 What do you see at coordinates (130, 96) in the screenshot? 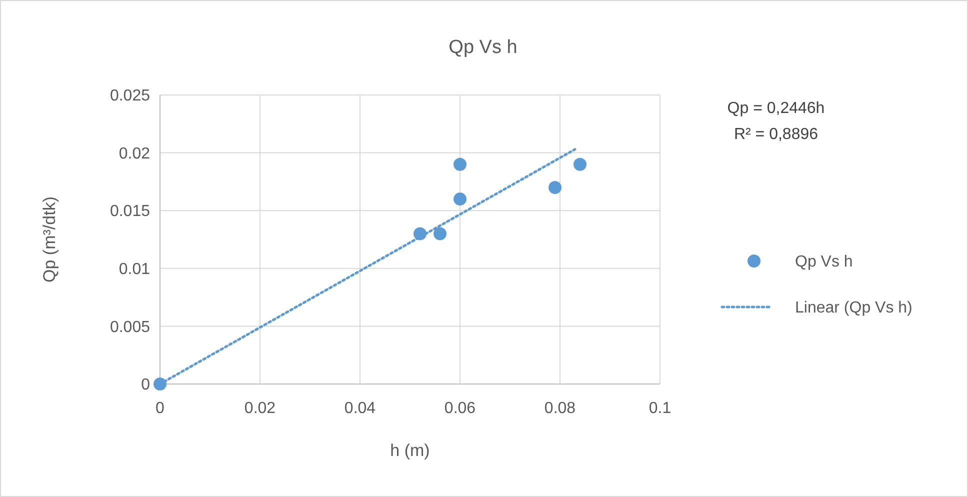
I see `y-tick-label: 0.025` at bounding box center [130, 96].